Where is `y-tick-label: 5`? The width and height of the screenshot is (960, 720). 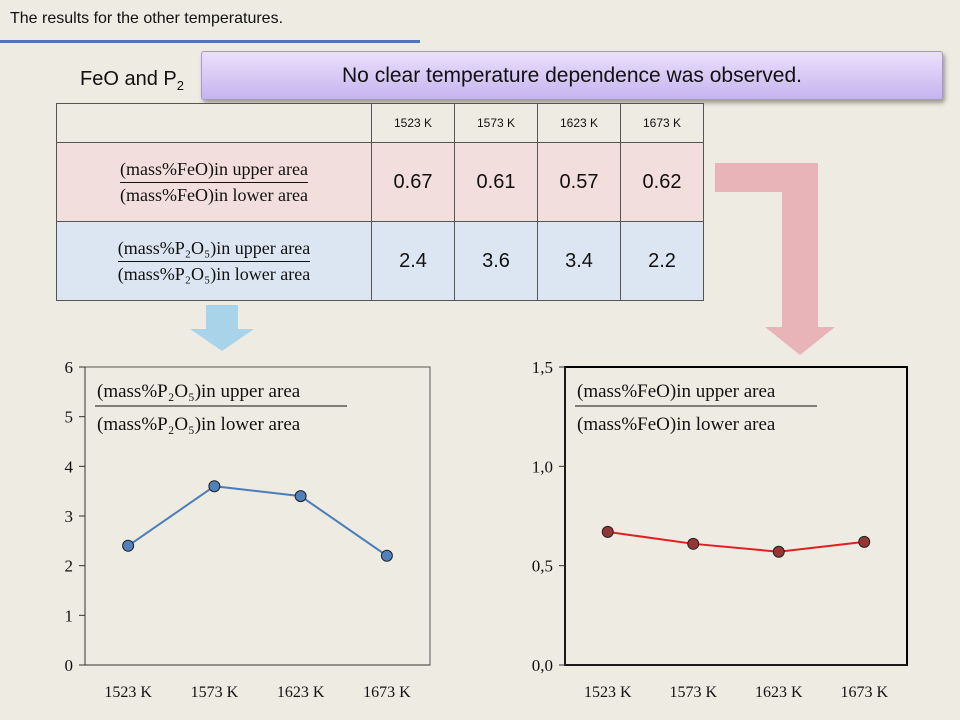
y-tick-label: 5 is located at coordinates (69, 417).